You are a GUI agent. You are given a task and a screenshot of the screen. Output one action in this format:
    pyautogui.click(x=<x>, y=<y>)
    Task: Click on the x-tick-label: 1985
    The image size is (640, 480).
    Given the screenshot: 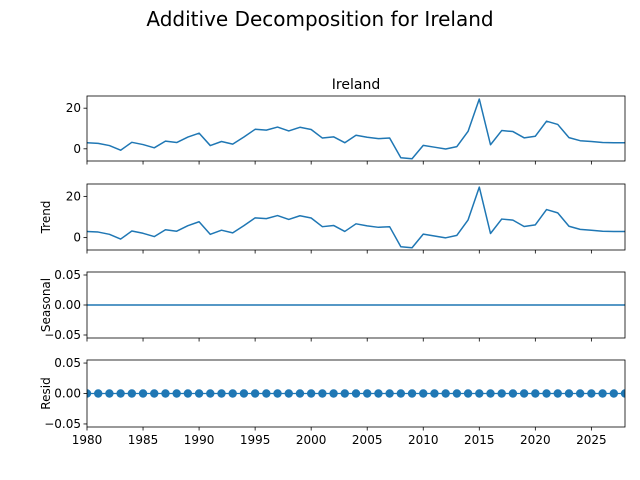 What is the action you would take?
    pyautogui.click(x=143, y=440)
    